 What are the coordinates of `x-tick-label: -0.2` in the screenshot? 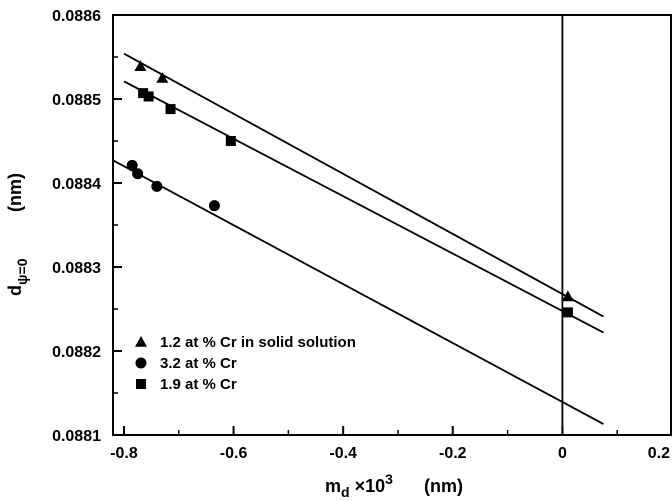 It's located at (453, 453).